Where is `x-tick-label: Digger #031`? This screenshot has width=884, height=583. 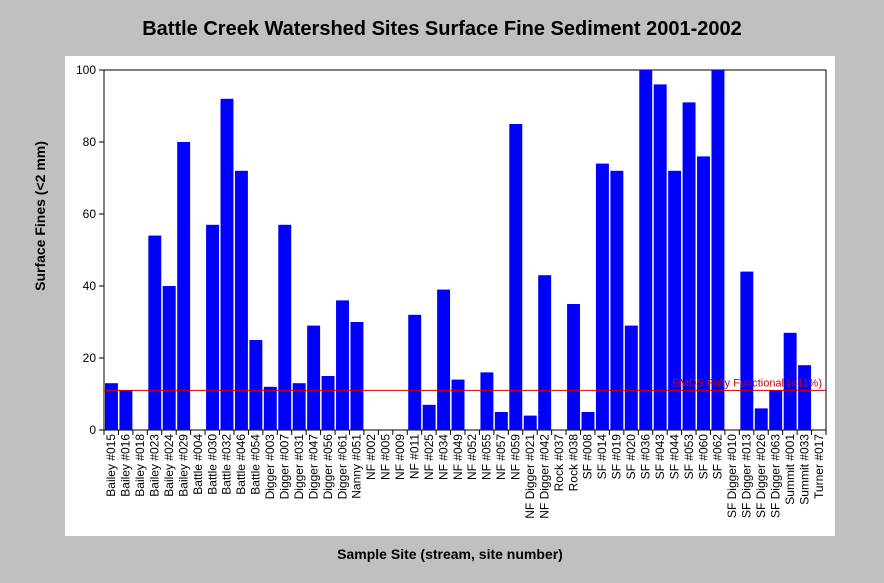
x-tick-label: Digger #031 is located at coordinates (299, 467).